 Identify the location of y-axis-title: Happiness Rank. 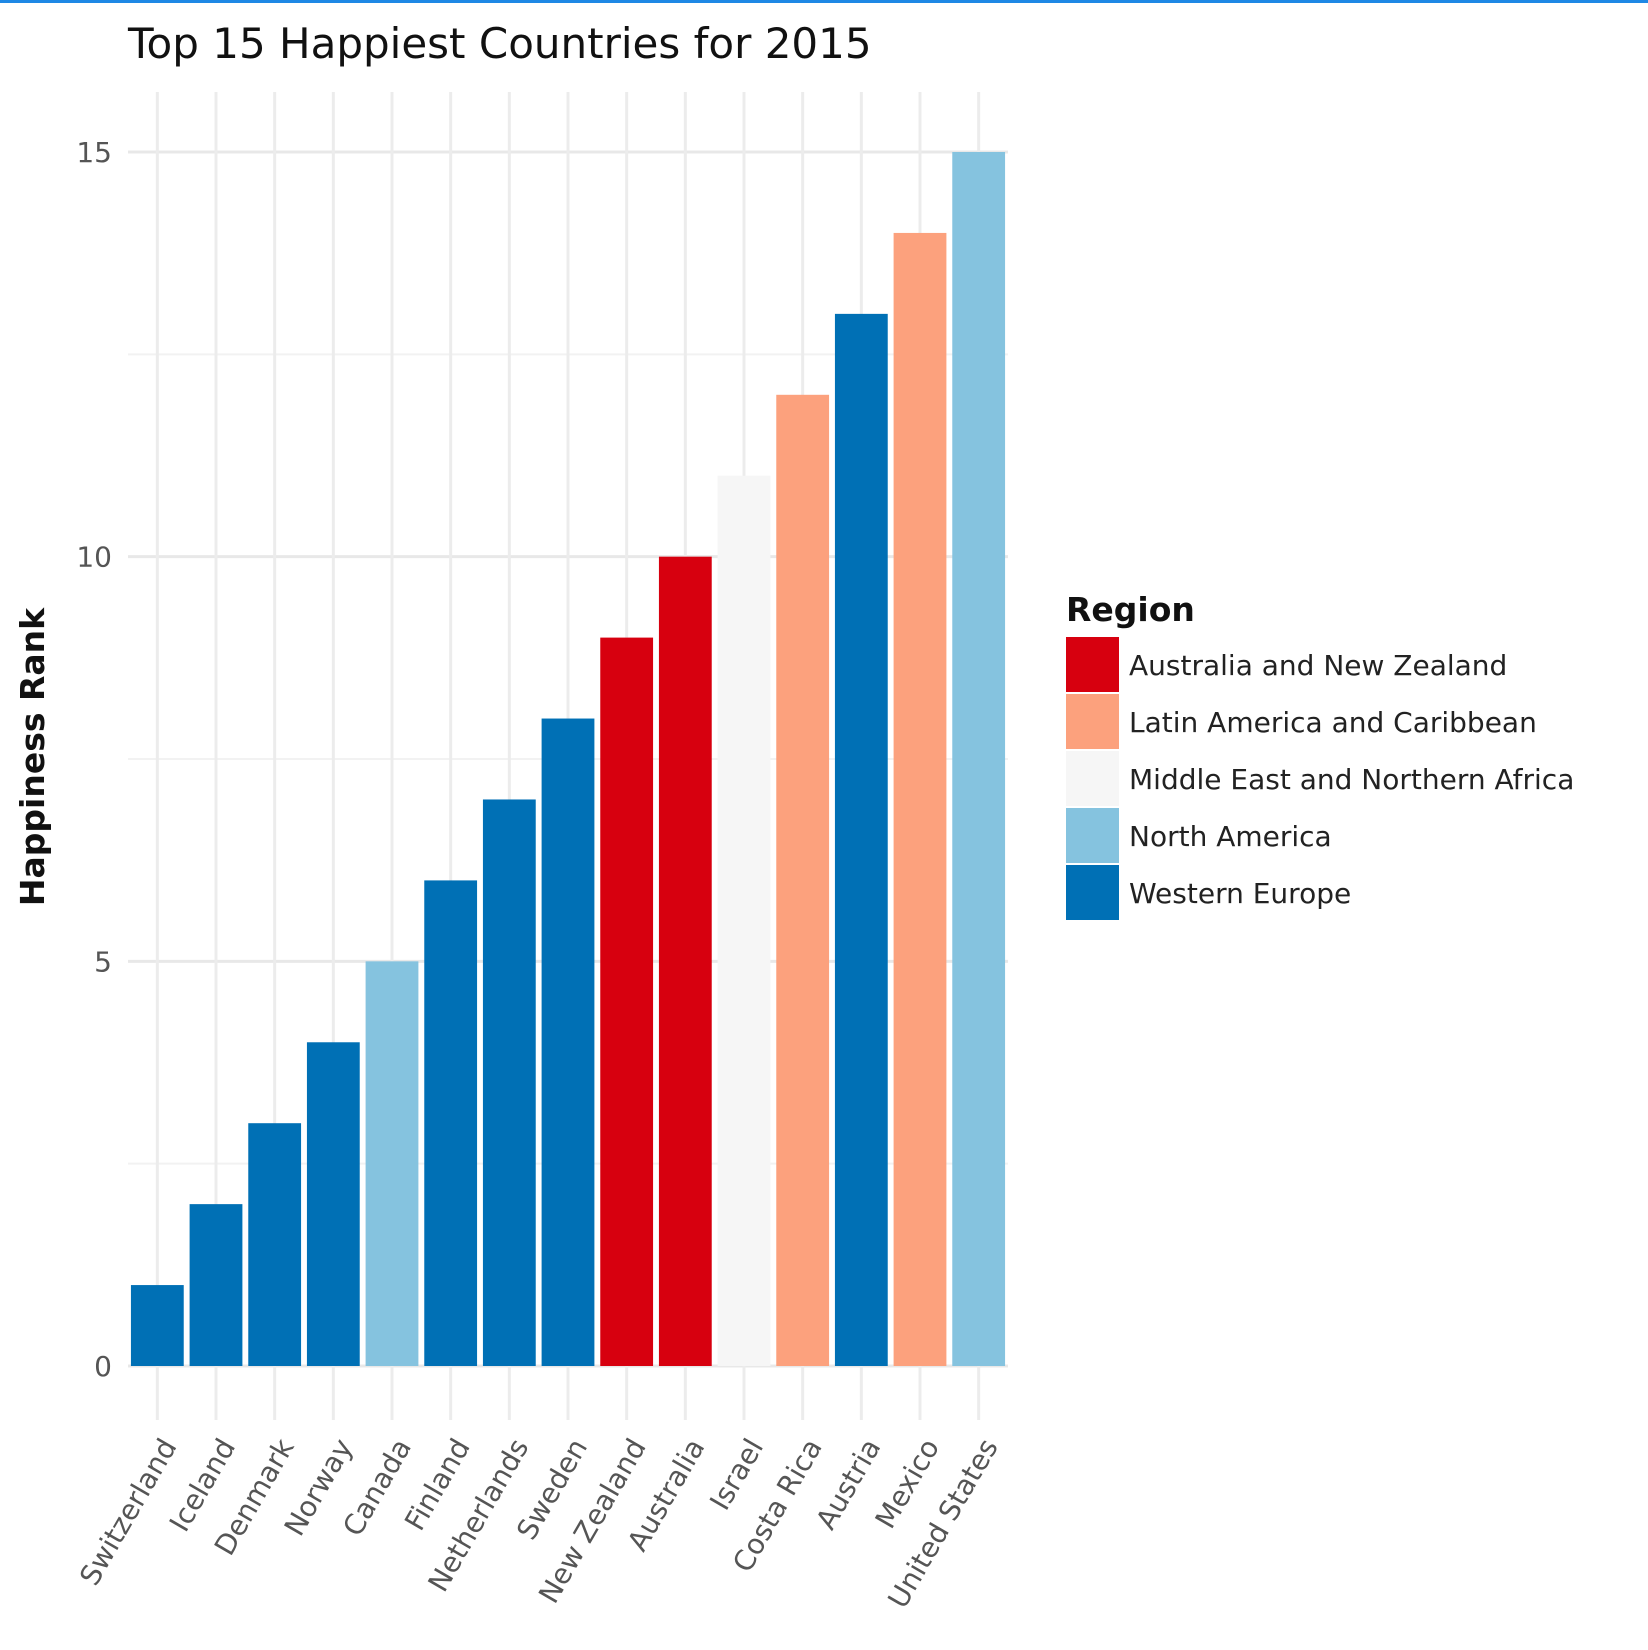
(32, 756).